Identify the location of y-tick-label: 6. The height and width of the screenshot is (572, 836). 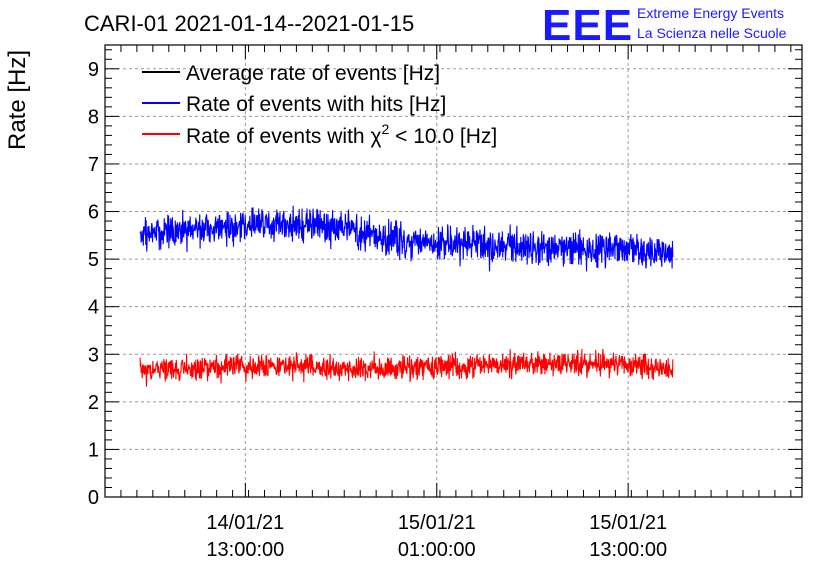
(93, 213).